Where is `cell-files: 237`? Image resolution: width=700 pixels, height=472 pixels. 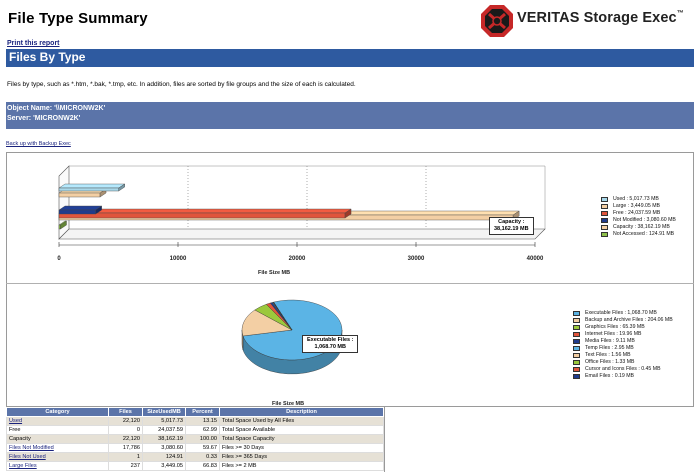
cell-files: 237 is located at coordinates (125, 466).